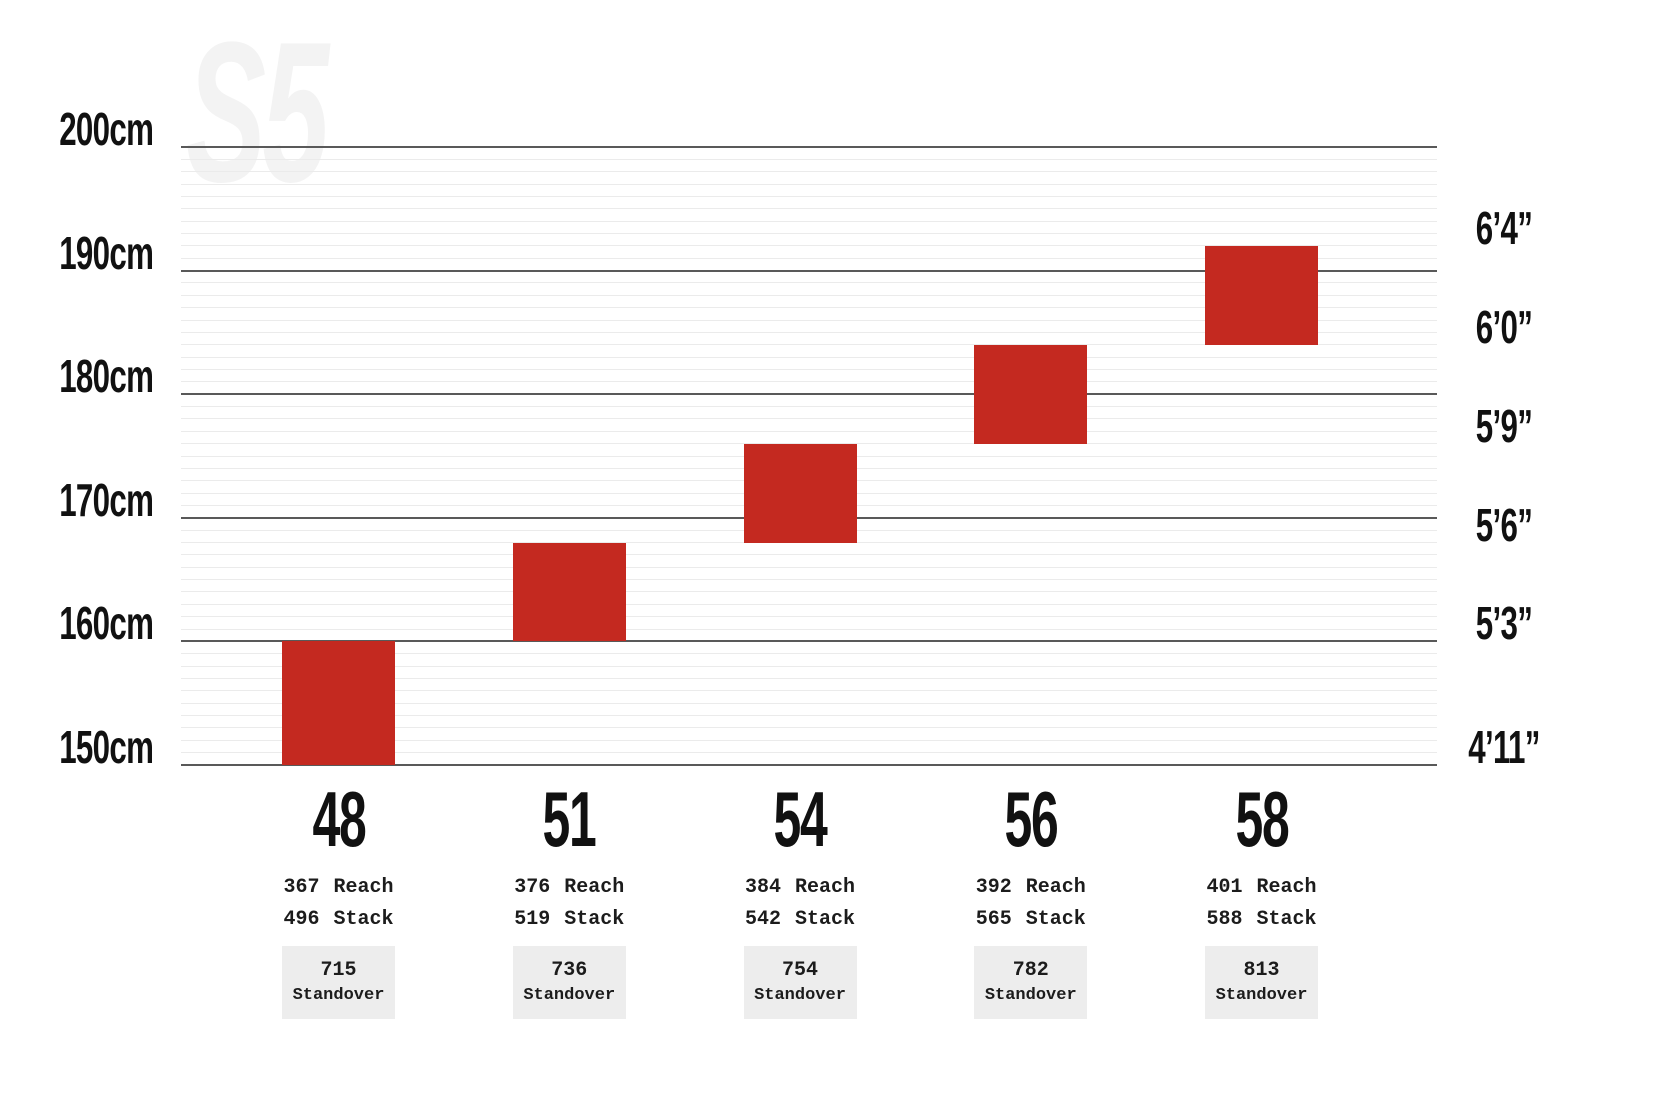  I want to click on reach-value: 401, so click(1224, 887).